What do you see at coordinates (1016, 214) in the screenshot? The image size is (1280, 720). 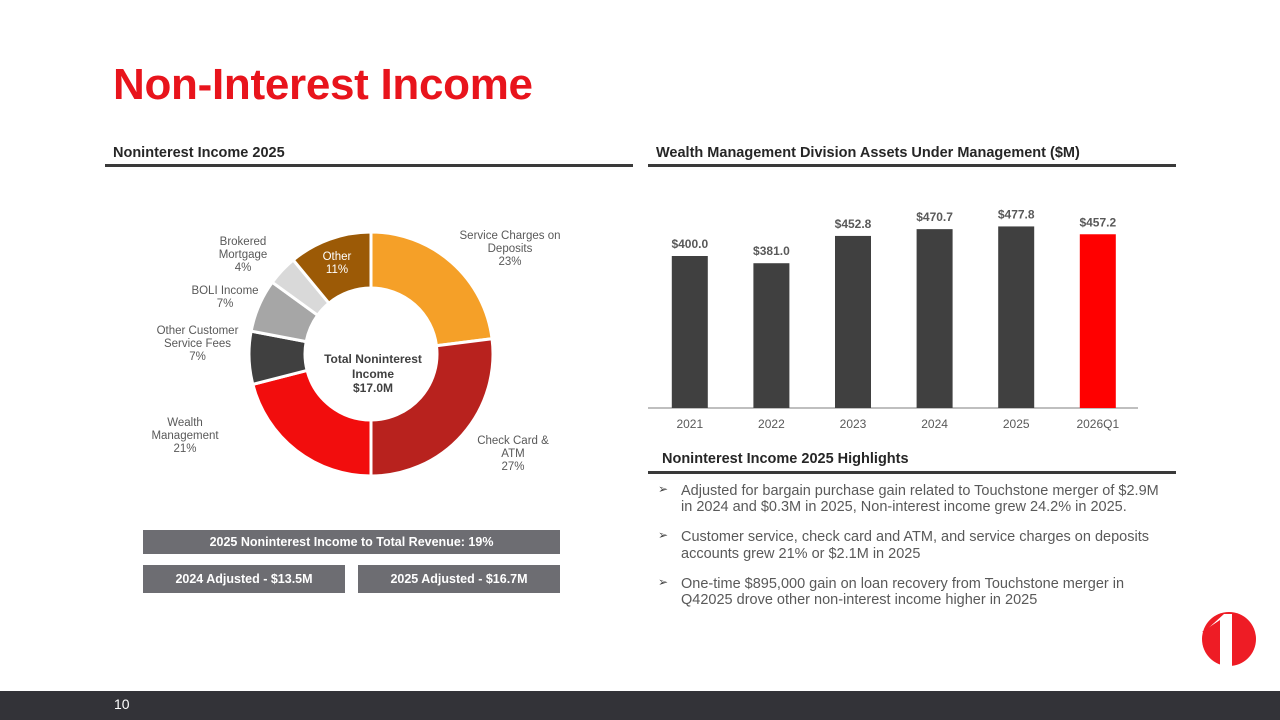 I see `bar-data-label: $477.8` at bounding box center [1016, 214].